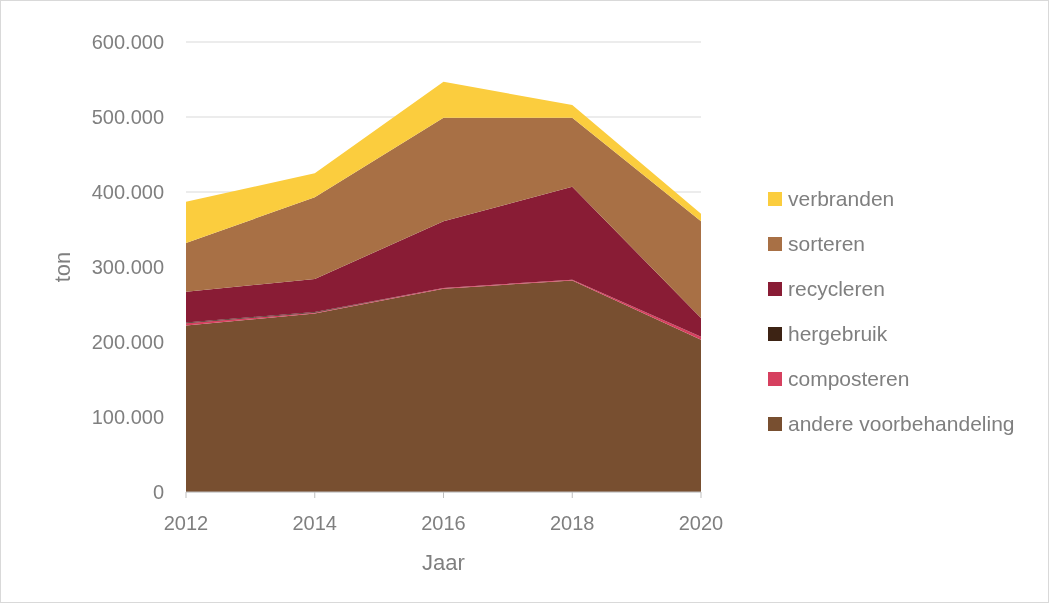 Image resolution: width=1049 pixels, height=603 pixels. I want to click on y-axis-title: ton, so click(62, 267).